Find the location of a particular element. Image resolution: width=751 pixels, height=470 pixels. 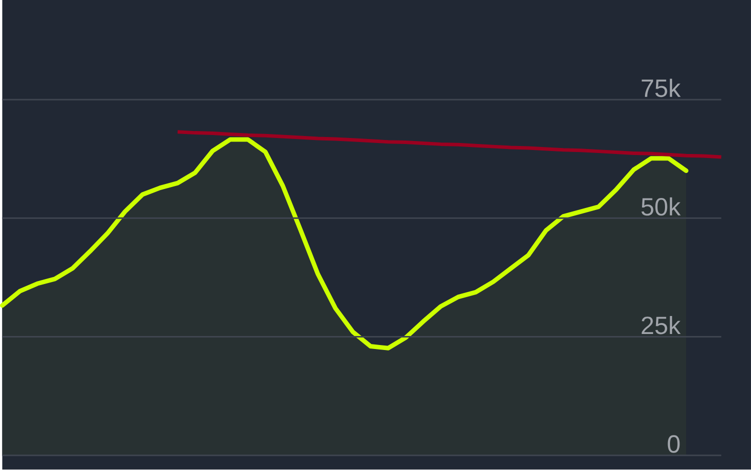

y-tick-label: 0 is located at coordinates (674, 444).